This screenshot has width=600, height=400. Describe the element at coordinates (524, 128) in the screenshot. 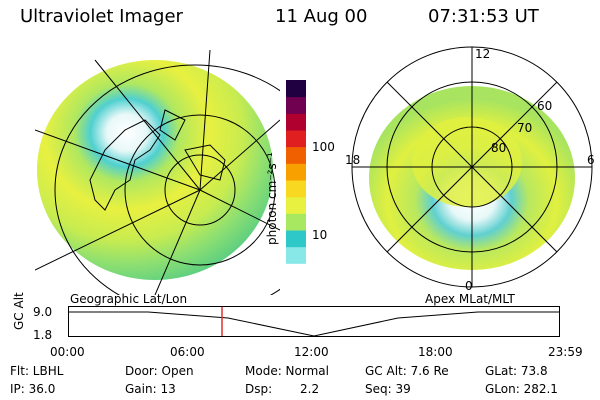

I see `mlat-label-70: 70` at that location.